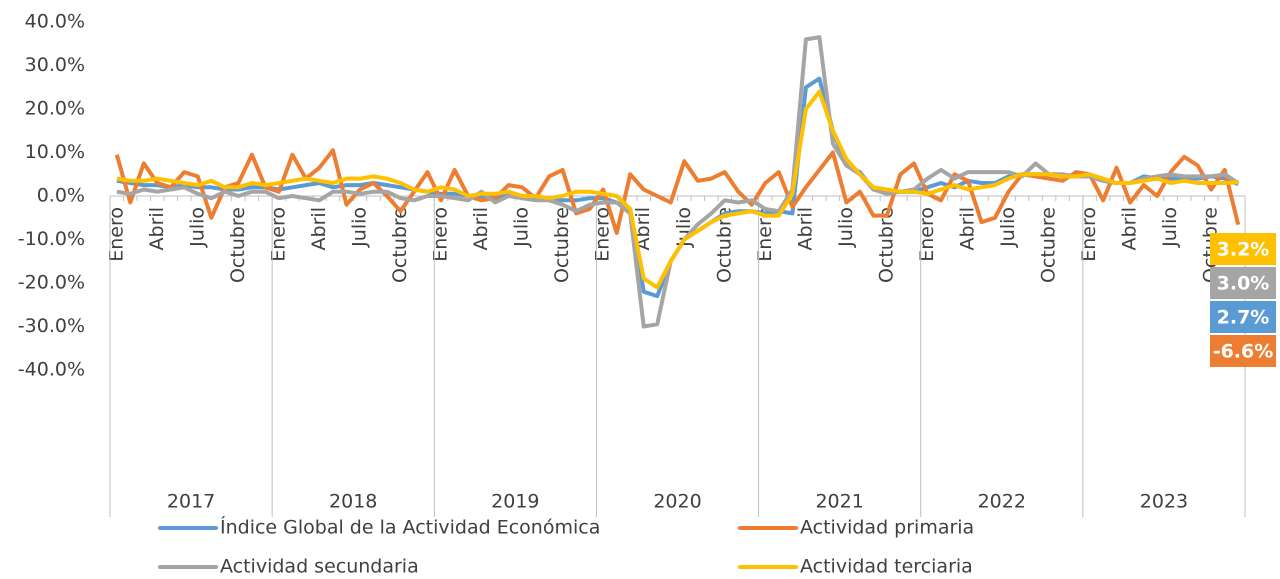  I want to click on y-tick-label: -40.0%, so click(51, 370).